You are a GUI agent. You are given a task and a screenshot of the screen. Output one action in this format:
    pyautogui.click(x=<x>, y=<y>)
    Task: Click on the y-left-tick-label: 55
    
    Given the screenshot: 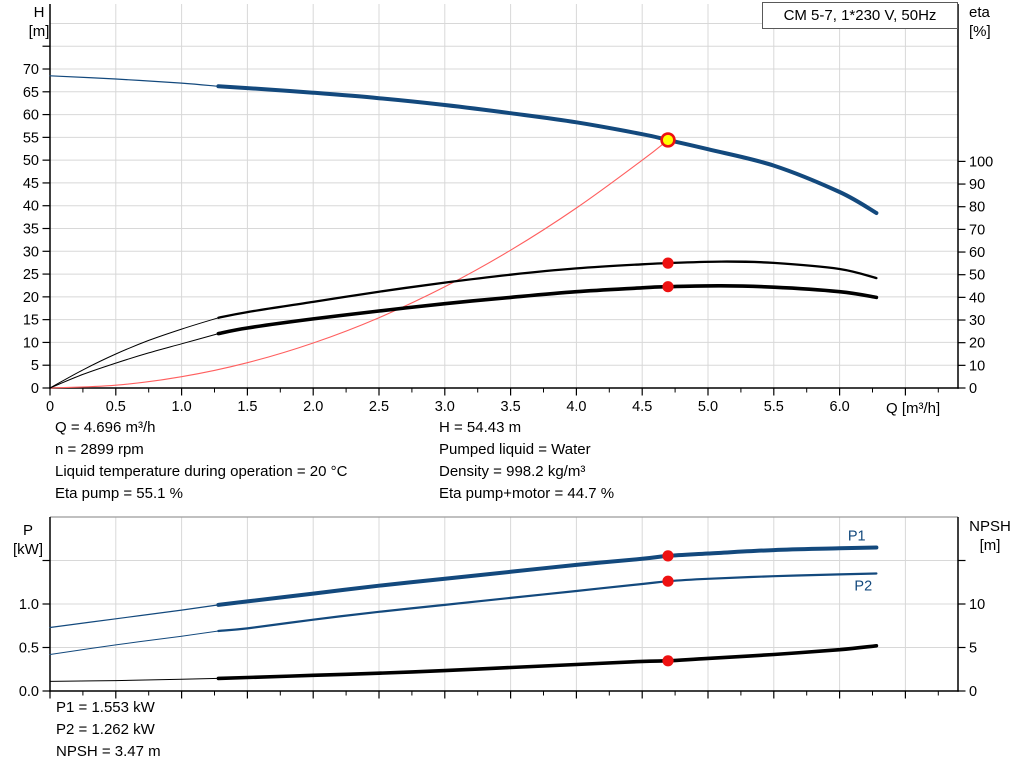 What is the action you would take?
    pyautogui.click(x=31, y=138)
    